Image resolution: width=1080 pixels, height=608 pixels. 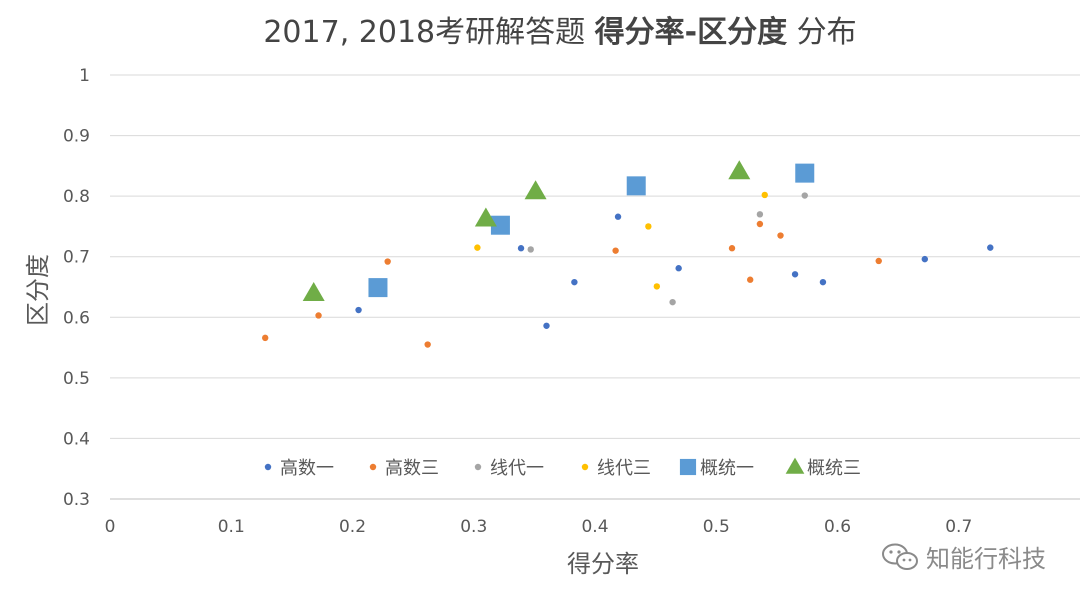 What do you see at coordinates (562, 468) in the screenshot?
I see `legend: 高数一 高数三 线代一 线代三 概统一 概统三` at bounding box center [562, 468].